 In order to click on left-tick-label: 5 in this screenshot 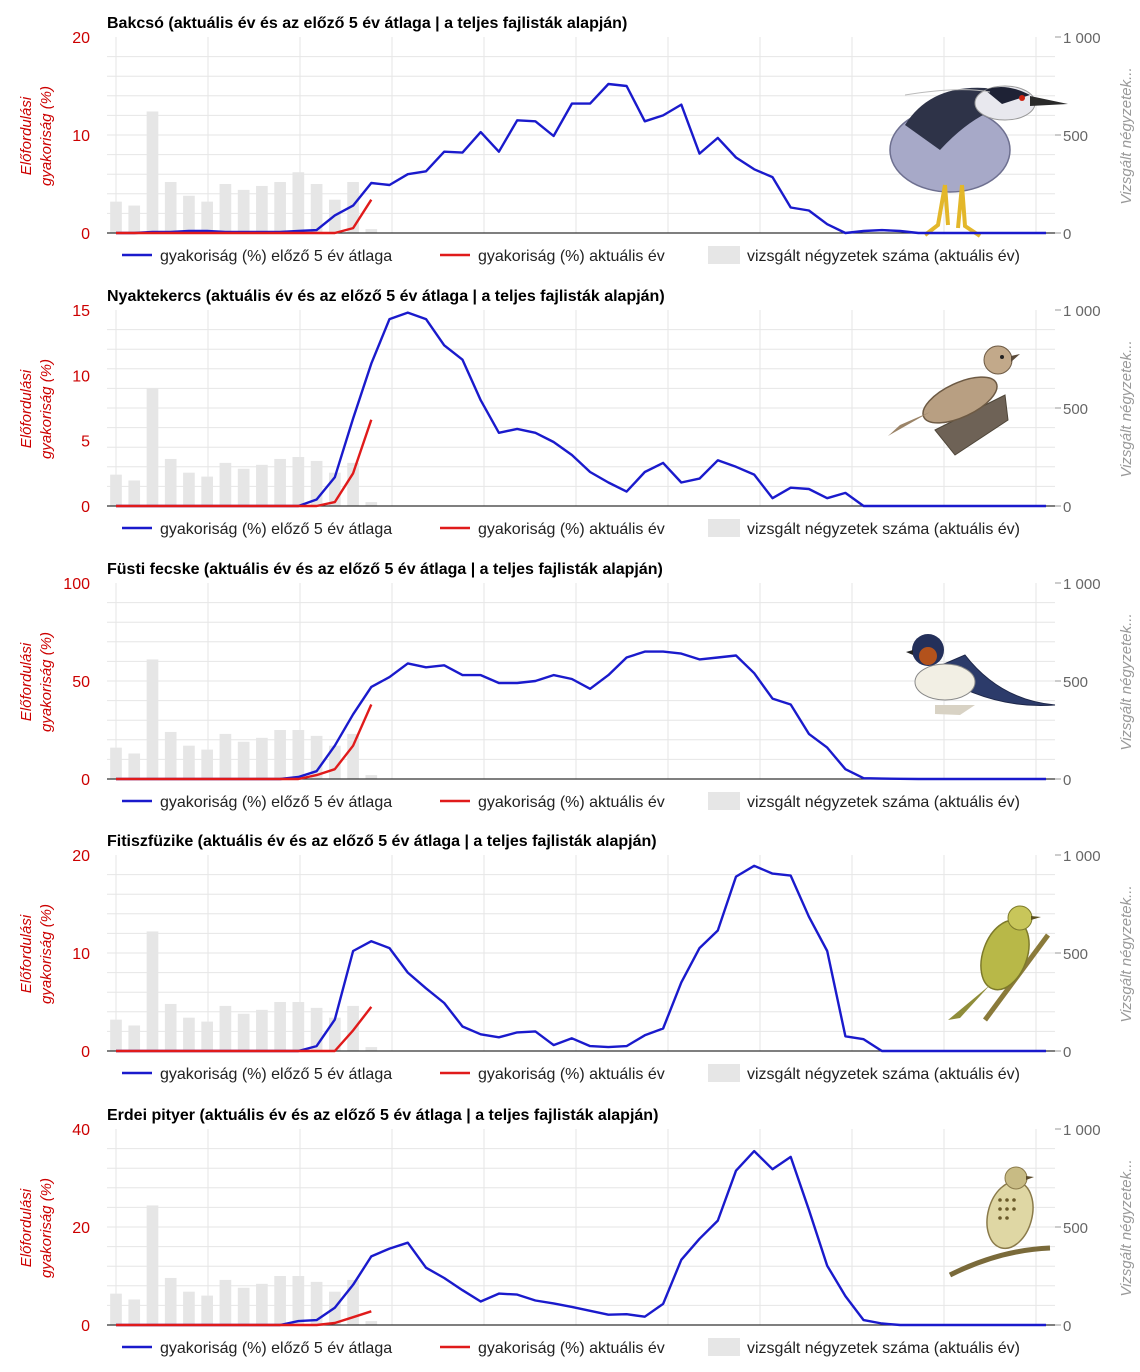, I will do `click(85, 442)`.